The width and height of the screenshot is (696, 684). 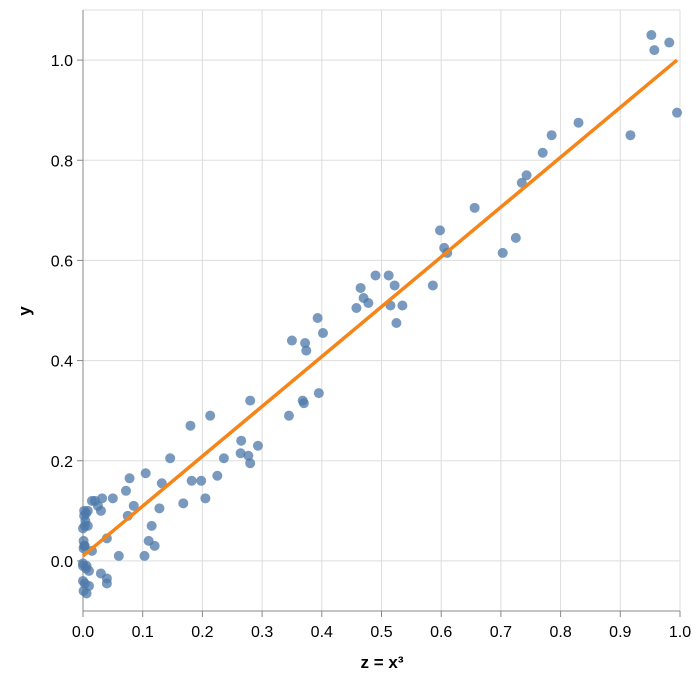 What do you see at coordinates (262, 632) in the screenshot?
I see `x-tick-label: 0.3` at bounding box center [262, 632].